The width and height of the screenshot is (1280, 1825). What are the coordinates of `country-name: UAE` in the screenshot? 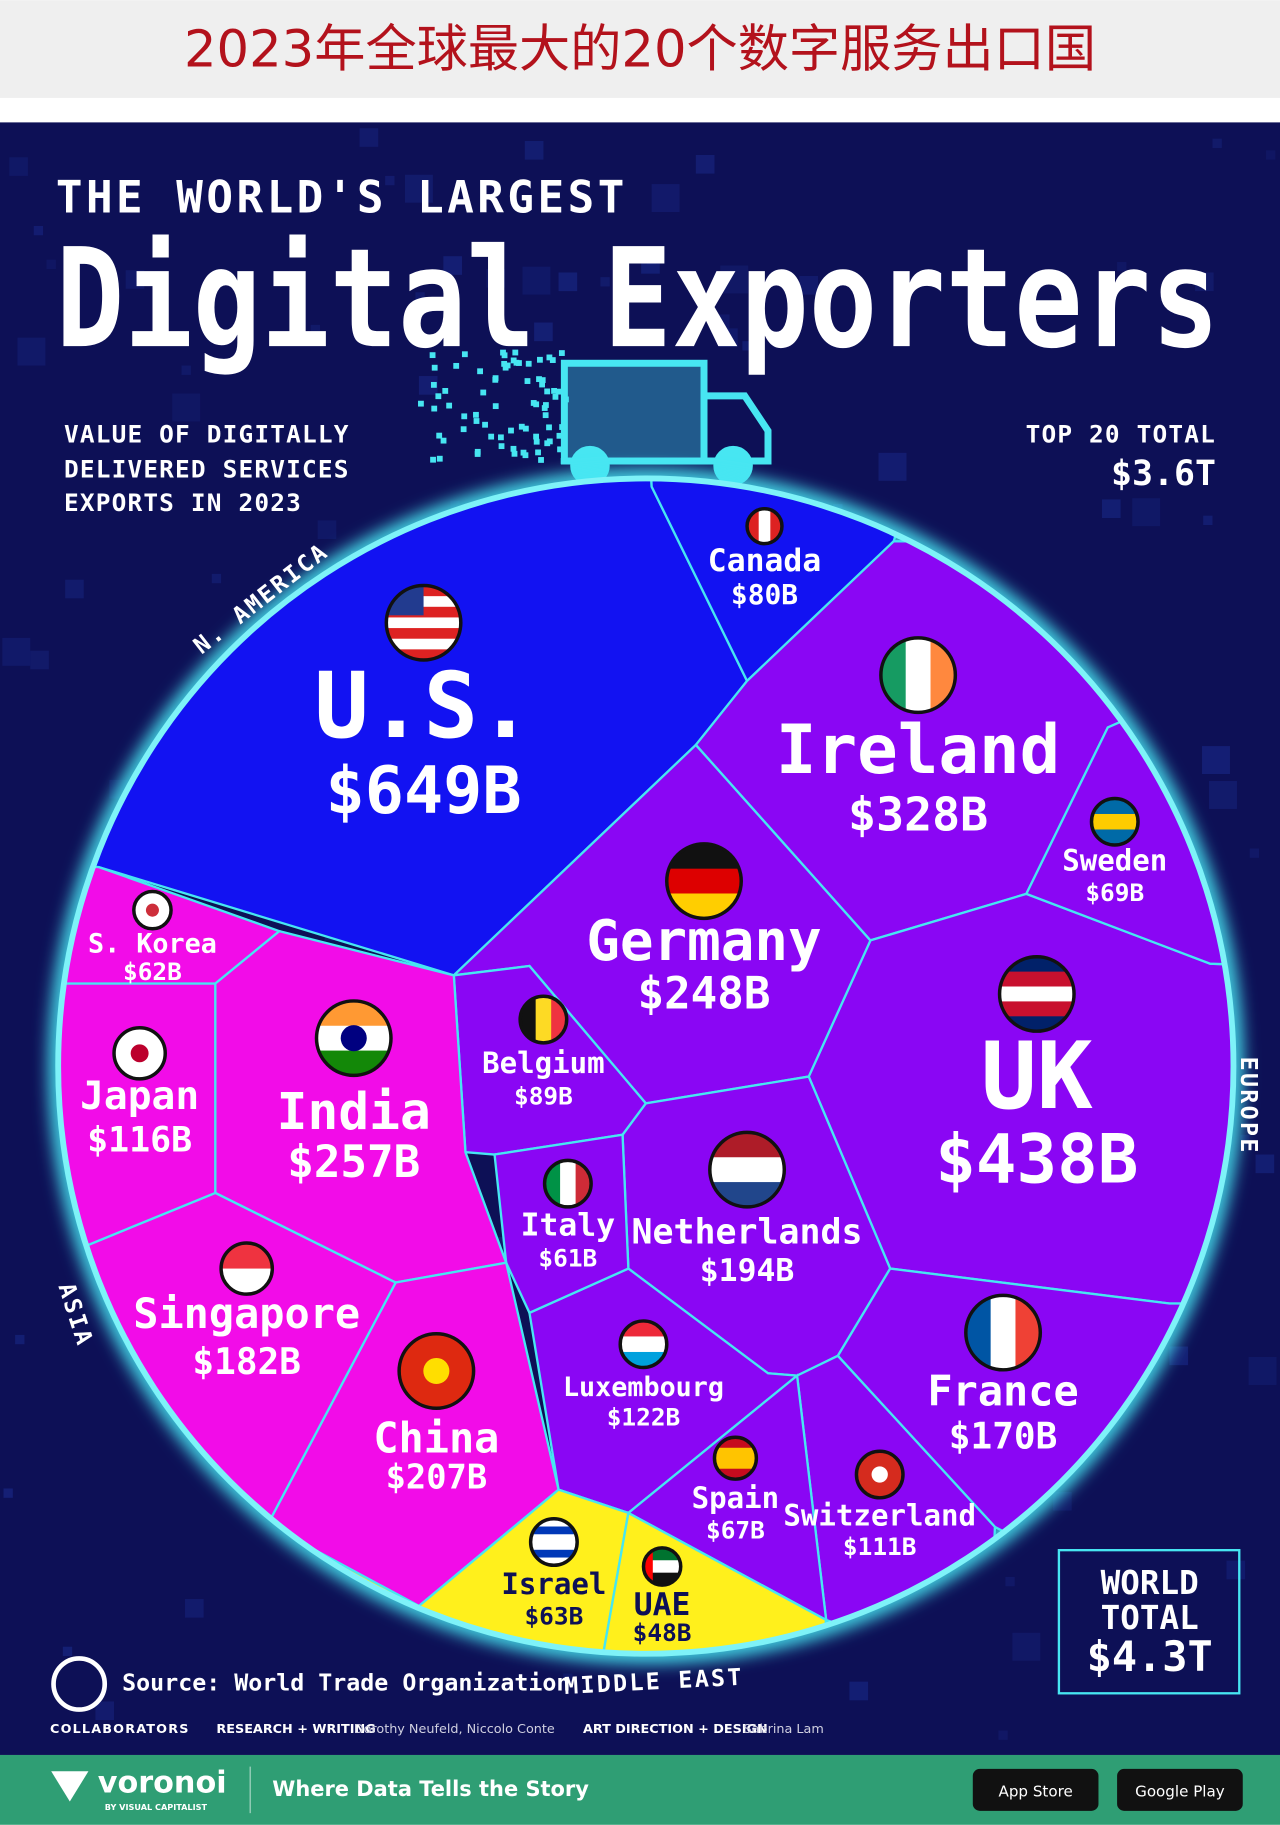 It's located at (662, 1605).